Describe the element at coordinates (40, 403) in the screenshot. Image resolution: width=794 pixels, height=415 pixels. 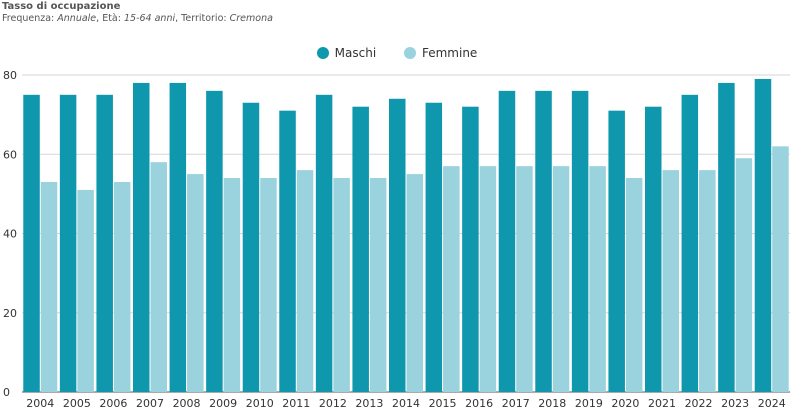
I see `x-tick-label-2004: 2004` at that location.